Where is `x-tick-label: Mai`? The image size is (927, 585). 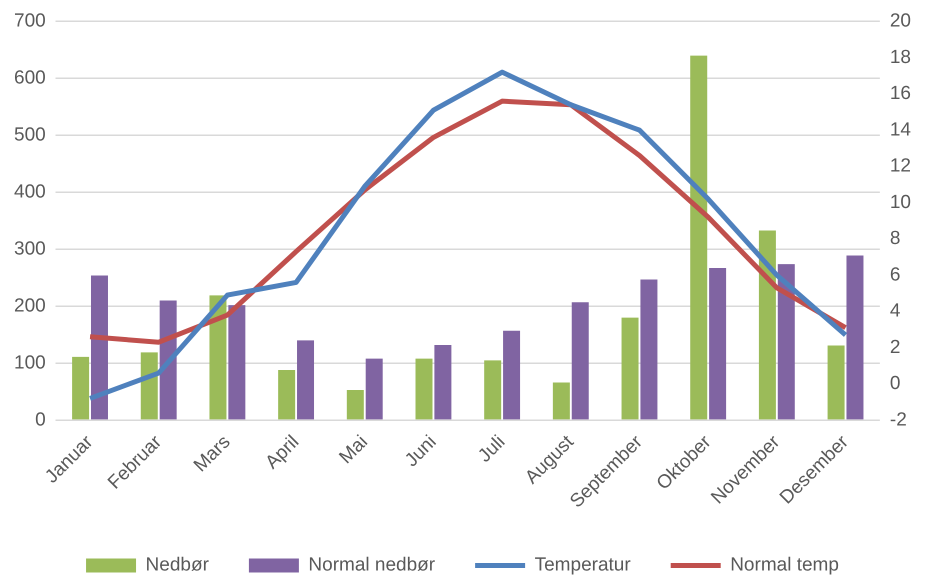 x-tick-label: Mai is located at coordinates (353, 450).